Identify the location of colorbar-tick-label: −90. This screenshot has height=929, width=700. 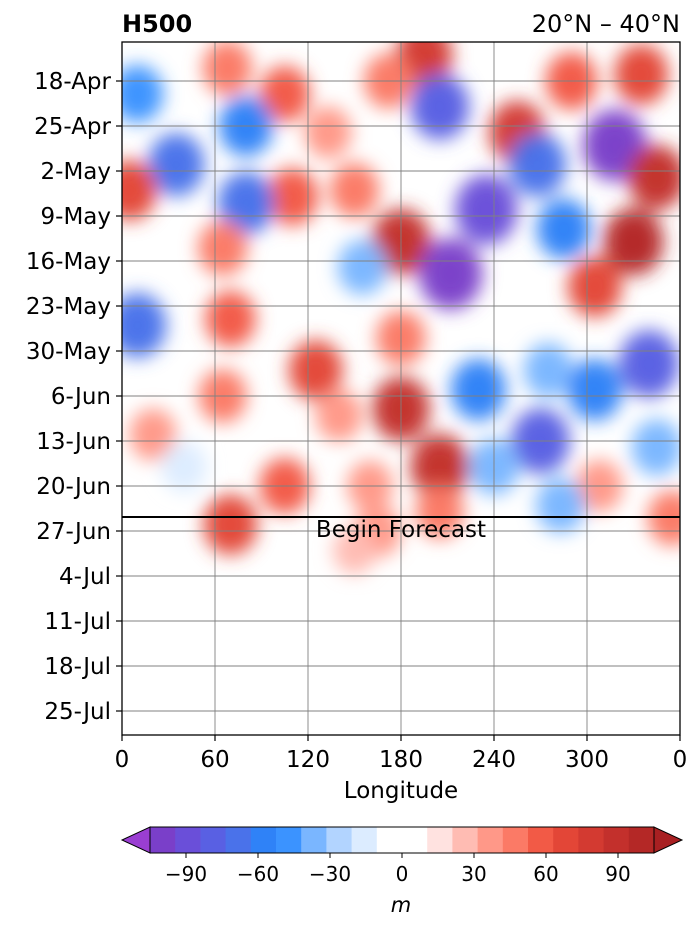
(186, 874).